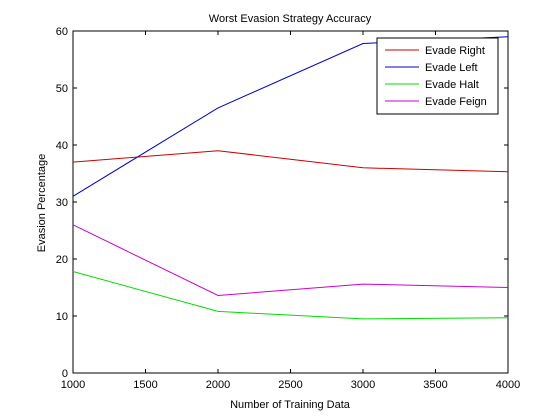 This screenshot has width=560, height=420. I want to click on y-tick-label: 30, so click(62, 203).